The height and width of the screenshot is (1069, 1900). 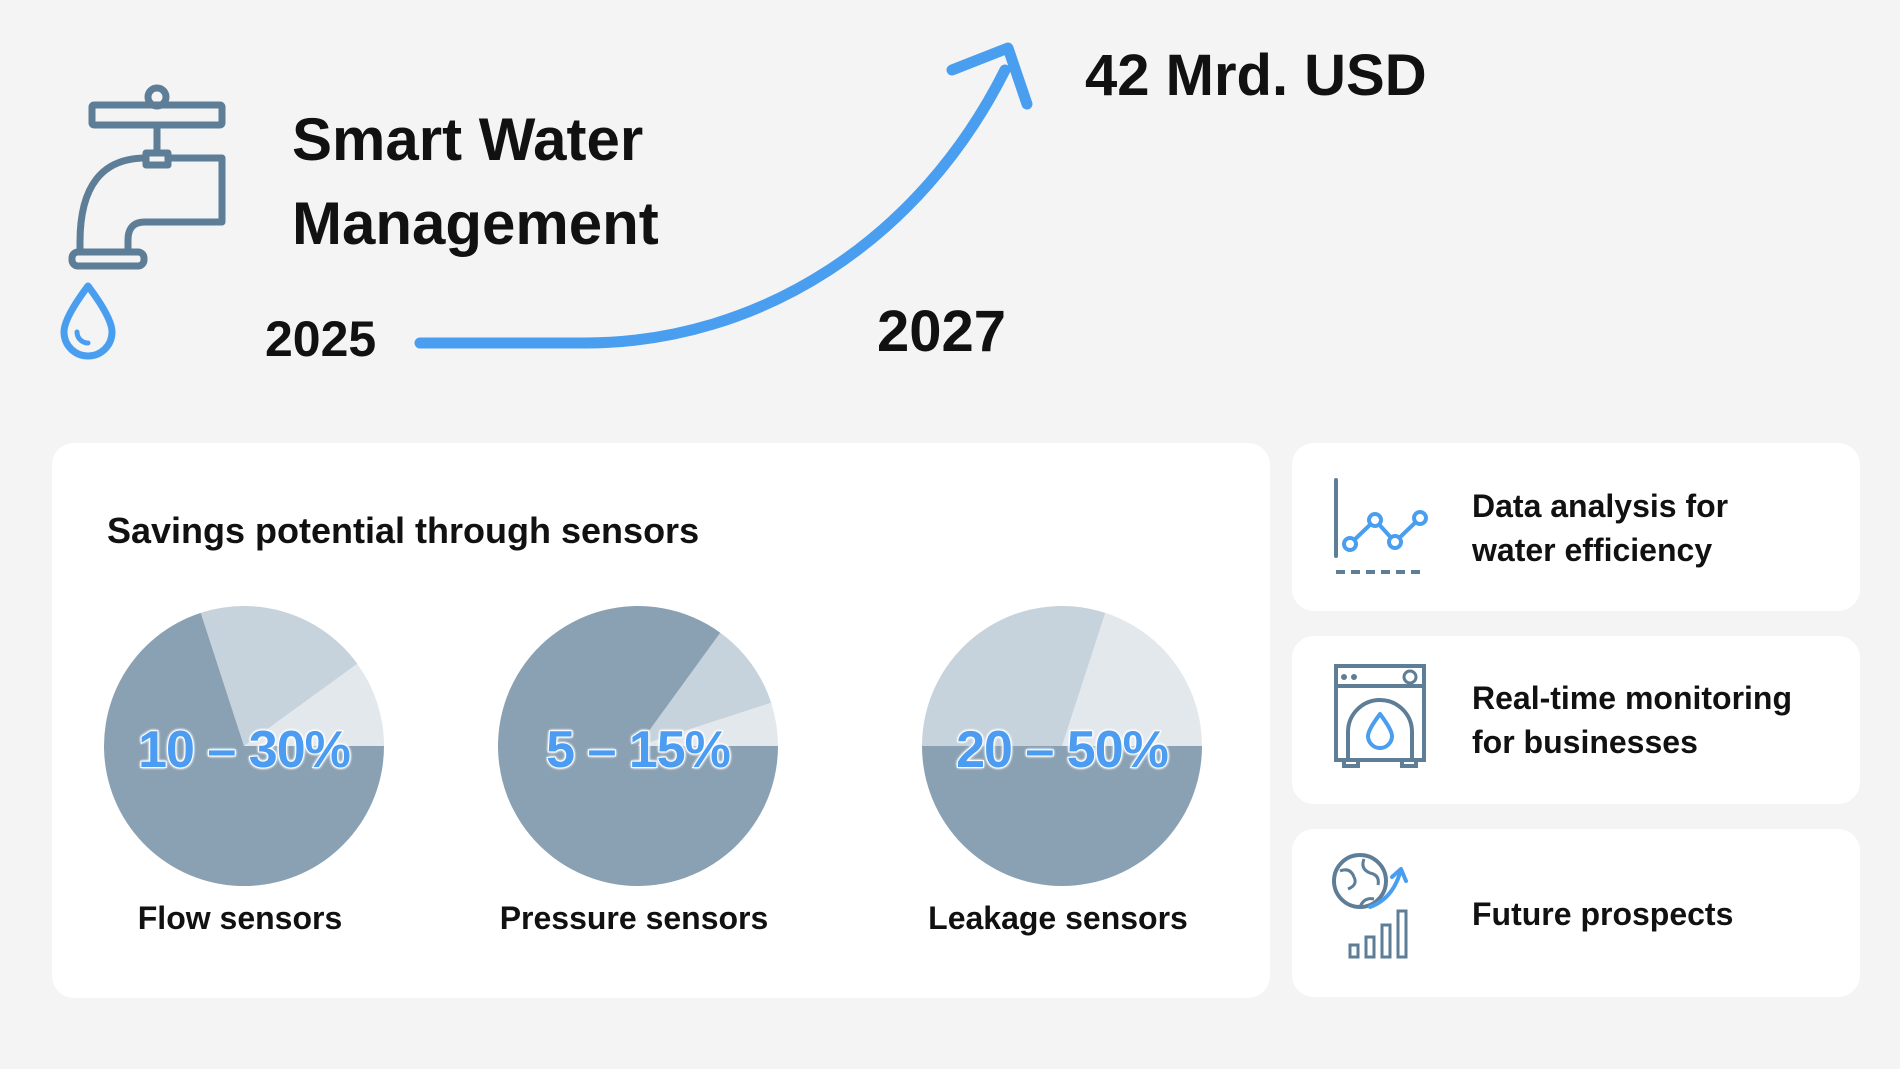 What do you see at coordinates (1652, 528) in the screenshot?
I see `feature-text-data-analysis: Data analysis for water efficiency` at bounding box center [1652, 528].